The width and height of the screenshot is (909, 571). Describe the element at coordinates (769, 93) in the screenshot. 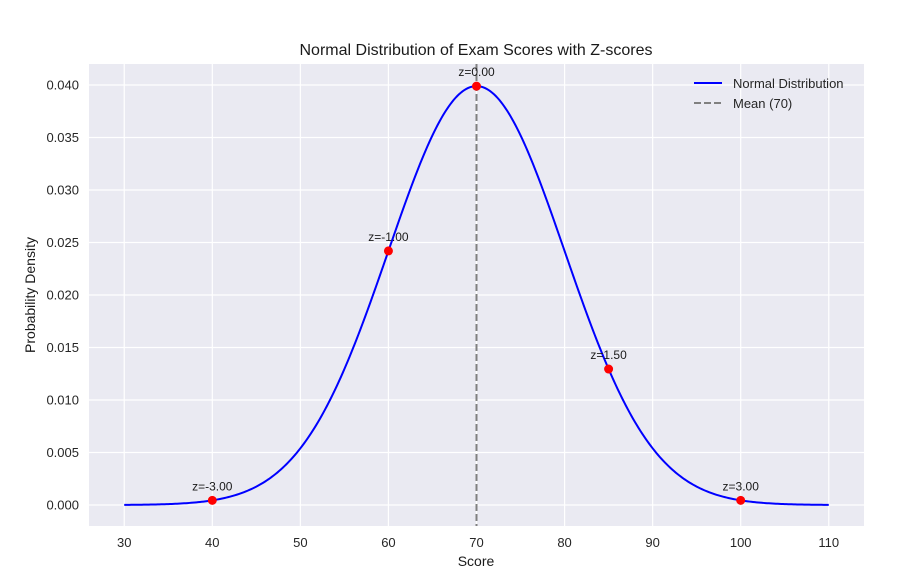

I see `legend: Normal Distribution Mean (70)` at that location.